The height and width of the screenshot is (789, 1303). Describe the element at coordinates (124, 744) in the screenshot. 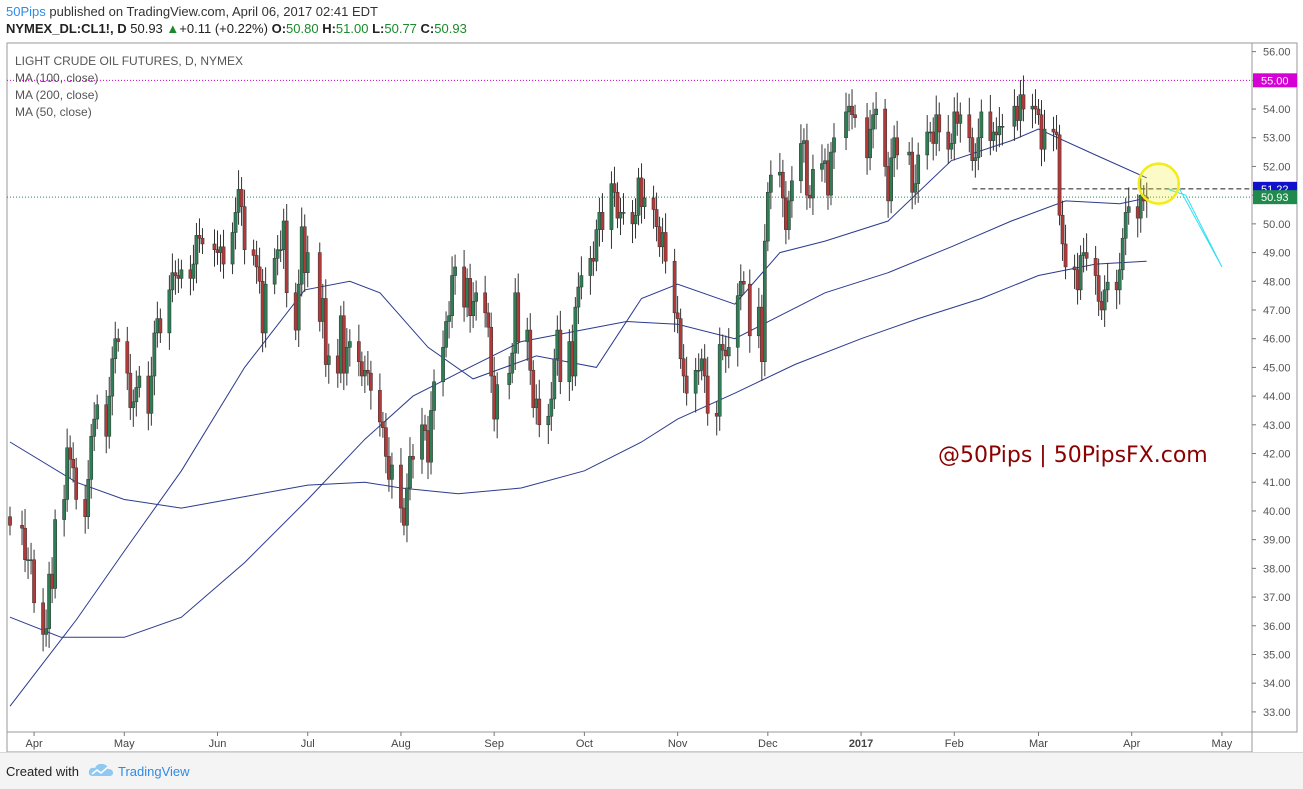

I see `time-tick-label: May` at that location.